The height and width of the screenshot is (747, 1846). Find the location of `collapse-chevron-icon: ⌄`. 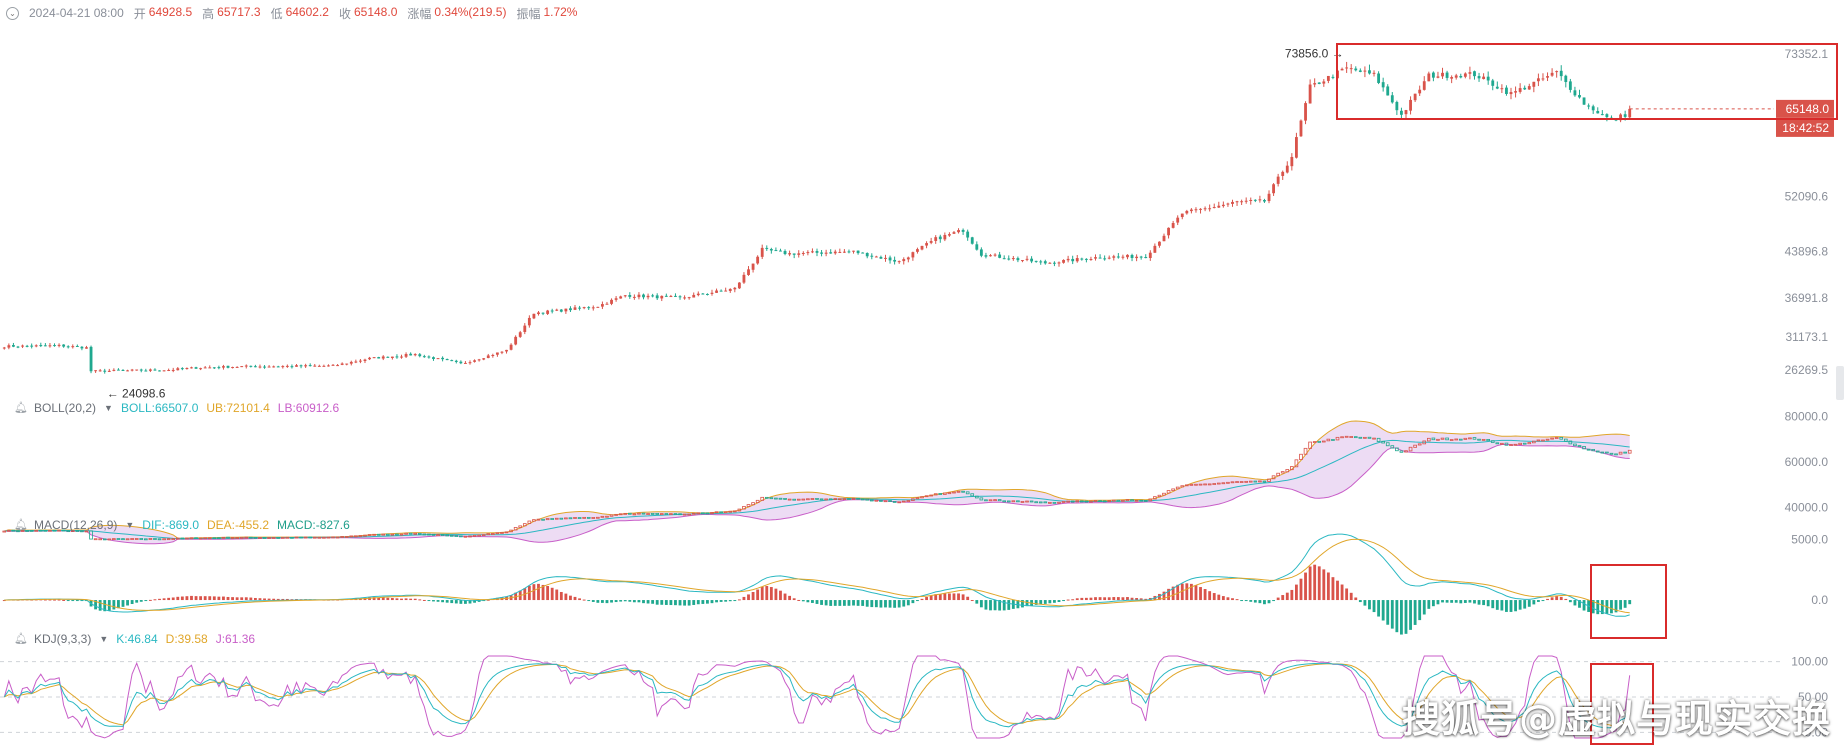

collapse-chevron-icon: ⌄ is located at coordinates (12, 13).